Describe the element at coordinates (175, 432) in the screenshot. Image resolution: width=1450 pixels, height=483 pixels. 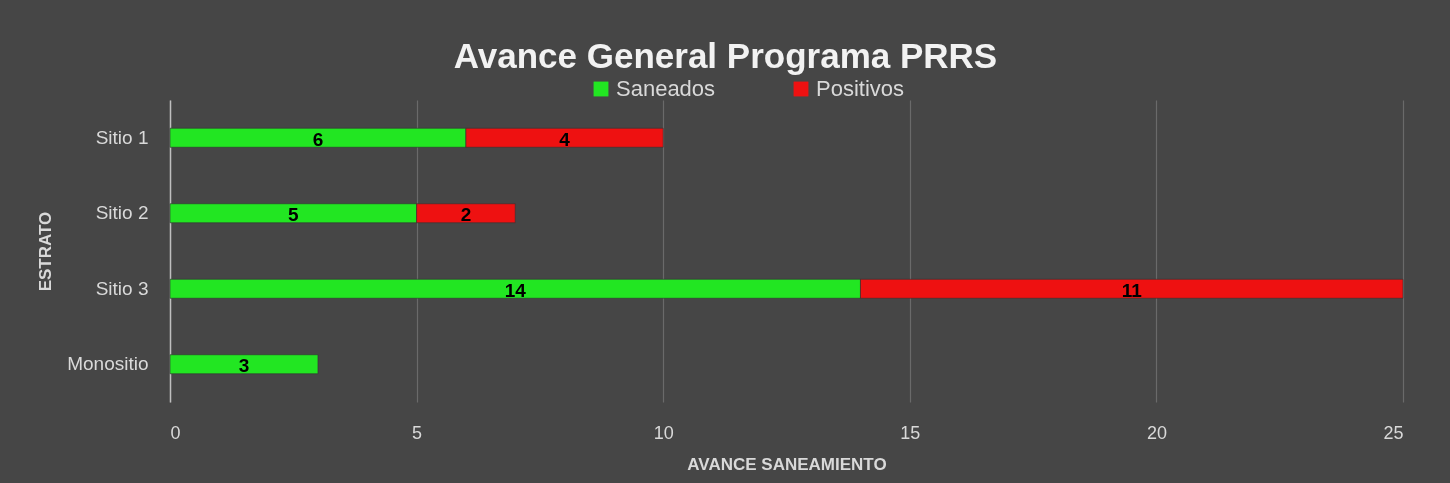
I see `x-tick-label: 0` at that location.